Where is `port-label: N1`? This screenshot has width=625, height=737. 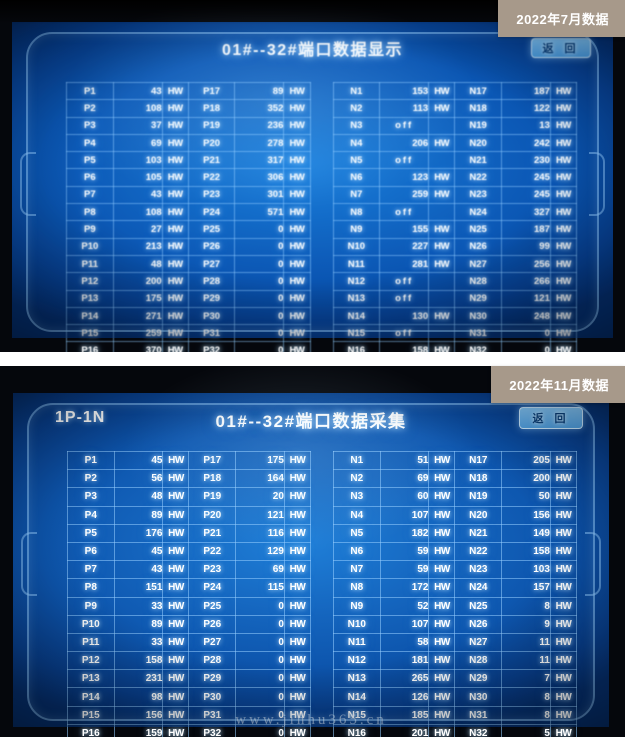 port-label: N1 is located at coordinates (357, 460).